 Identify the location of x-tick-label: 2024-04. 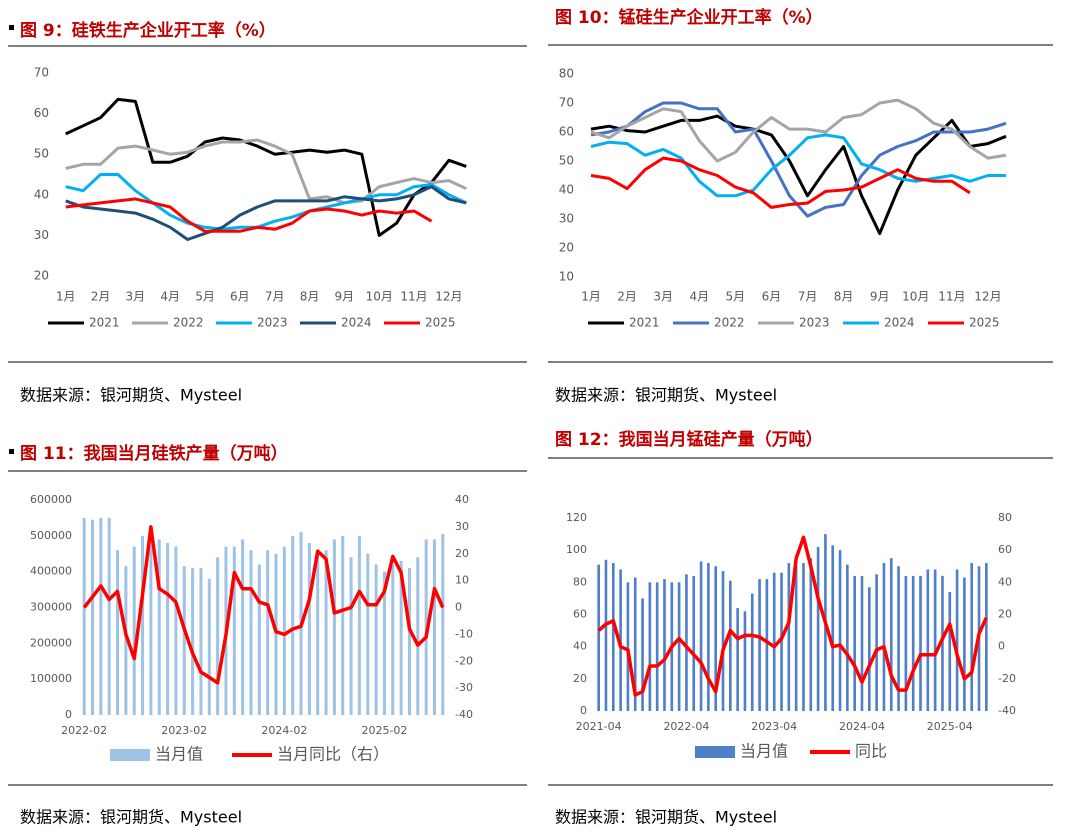
(862, 726).